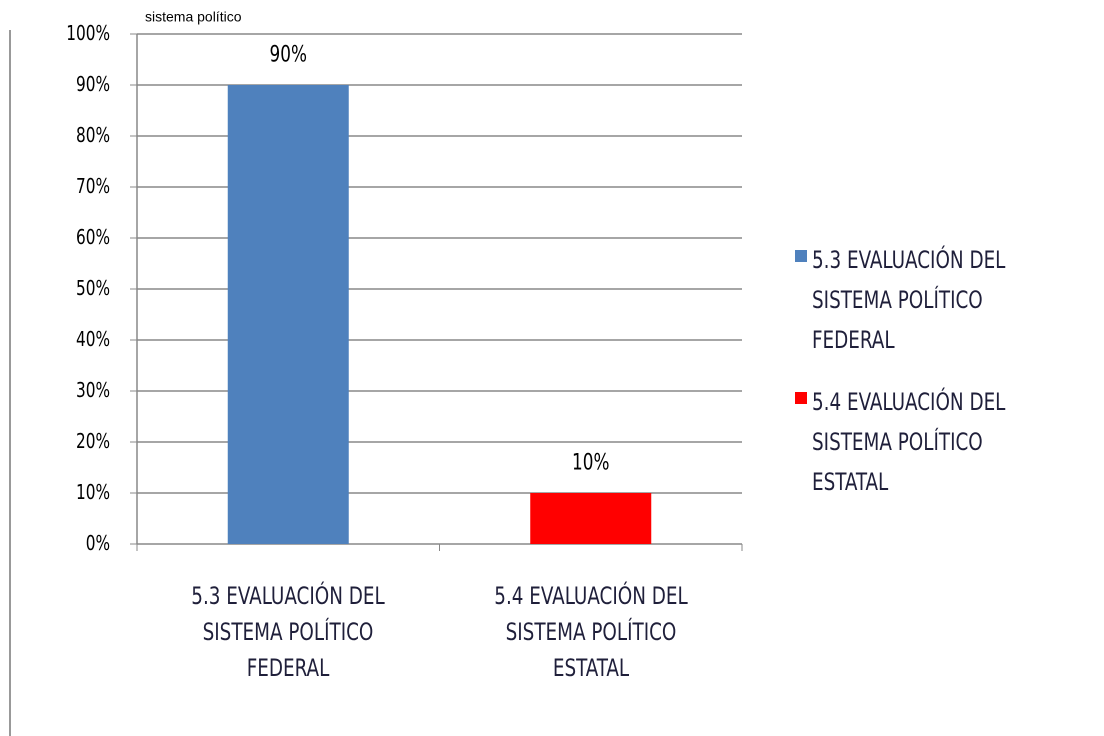 Image resolution: width=1104 pixels, height=736 pixels. Describe the element at coordinates (93, 340) in the screenshot. I see `y-tick-label: 40%` at that location.